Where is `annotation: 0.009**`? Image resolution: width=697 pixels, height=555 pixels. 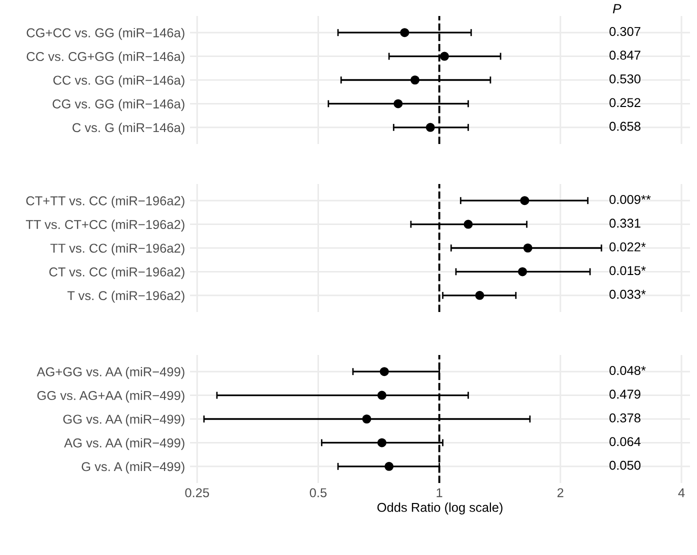 annotation: 0.009** is located at coordinates (630, 199).